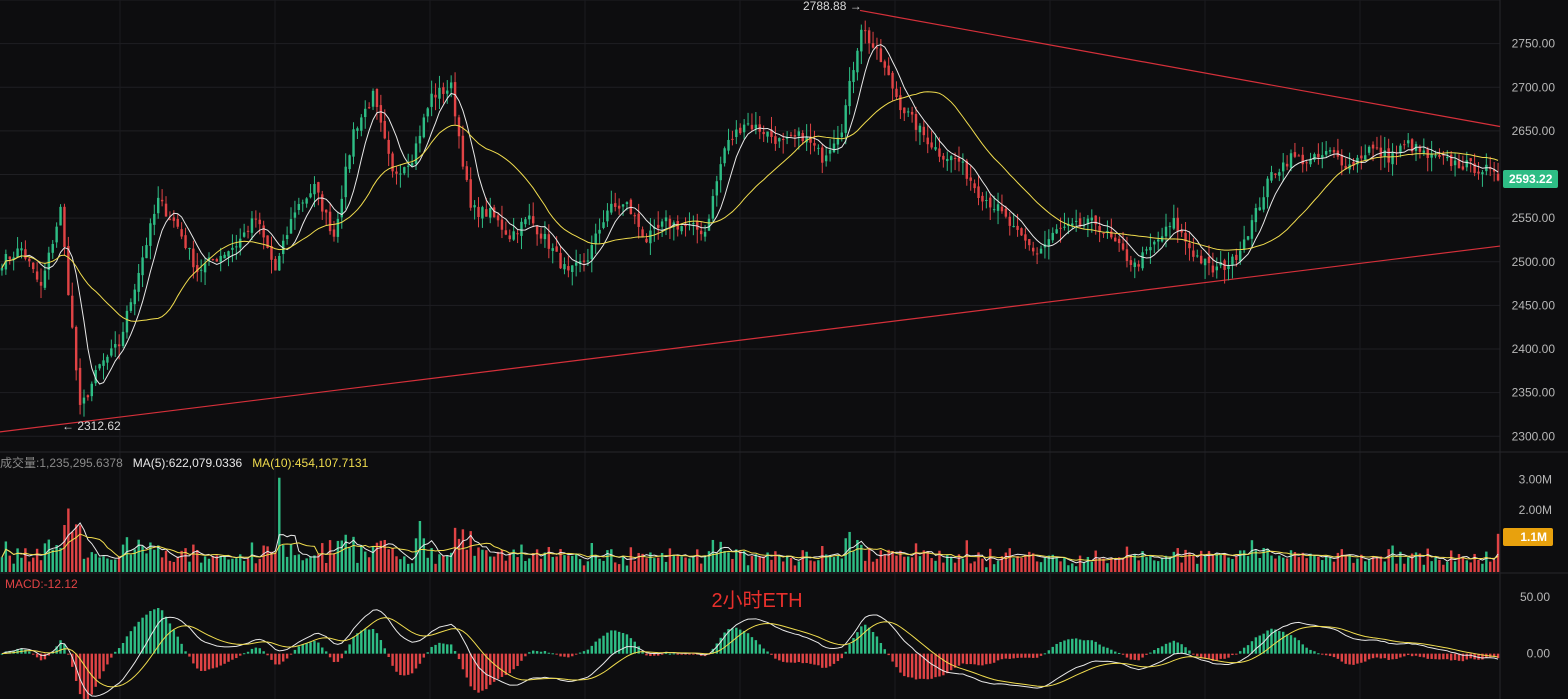 This screenshot has height=699, width=1568. What do you see at coordinates (1534, 44) in the screenshot?
I see `price-tick-label: 2750.00` at bounding box center [1534, 44].